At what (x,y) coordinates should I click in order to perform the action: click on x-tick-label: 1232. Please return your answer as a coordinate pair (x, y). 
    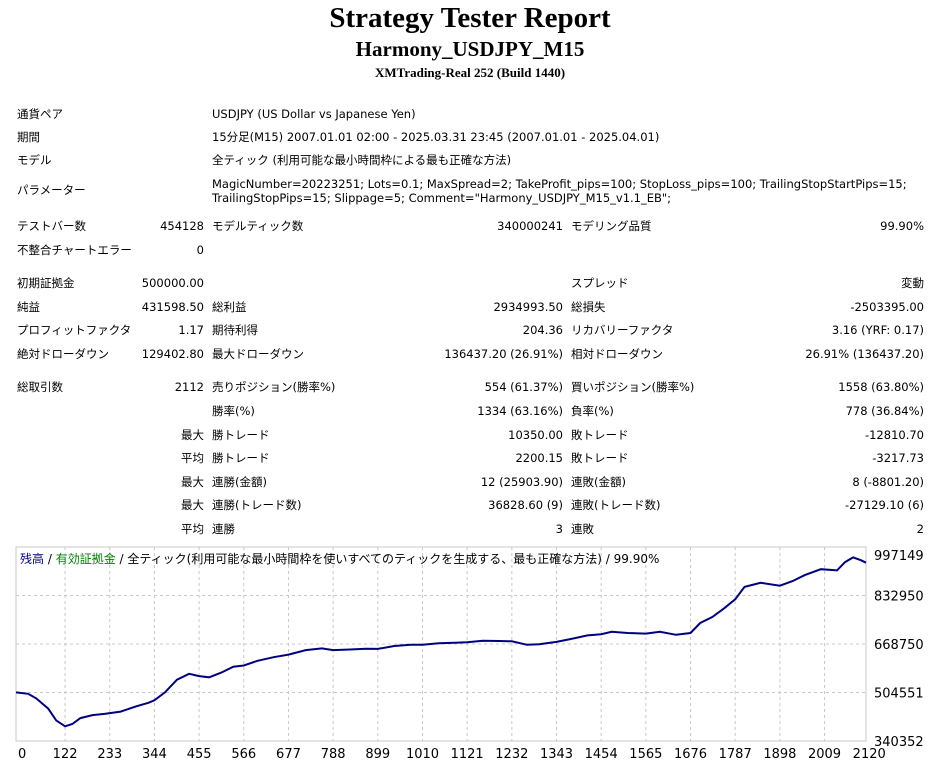
    Looking at the image, I should click on (511, 754).